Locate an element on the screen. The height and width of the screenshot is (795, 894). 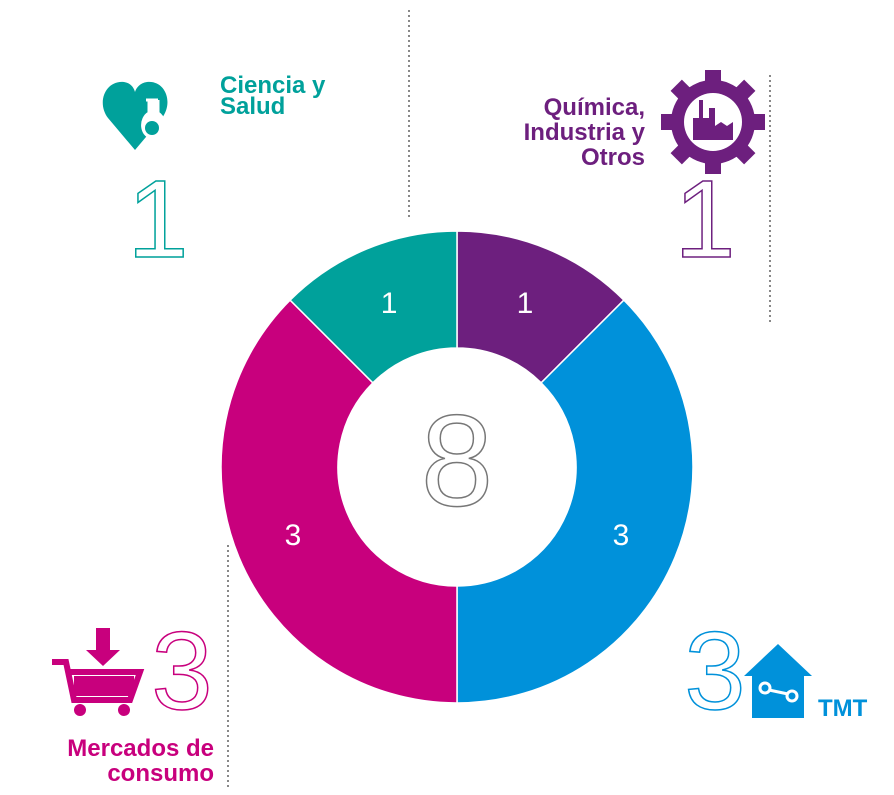
house-icon is located at coordinates (778, 681).